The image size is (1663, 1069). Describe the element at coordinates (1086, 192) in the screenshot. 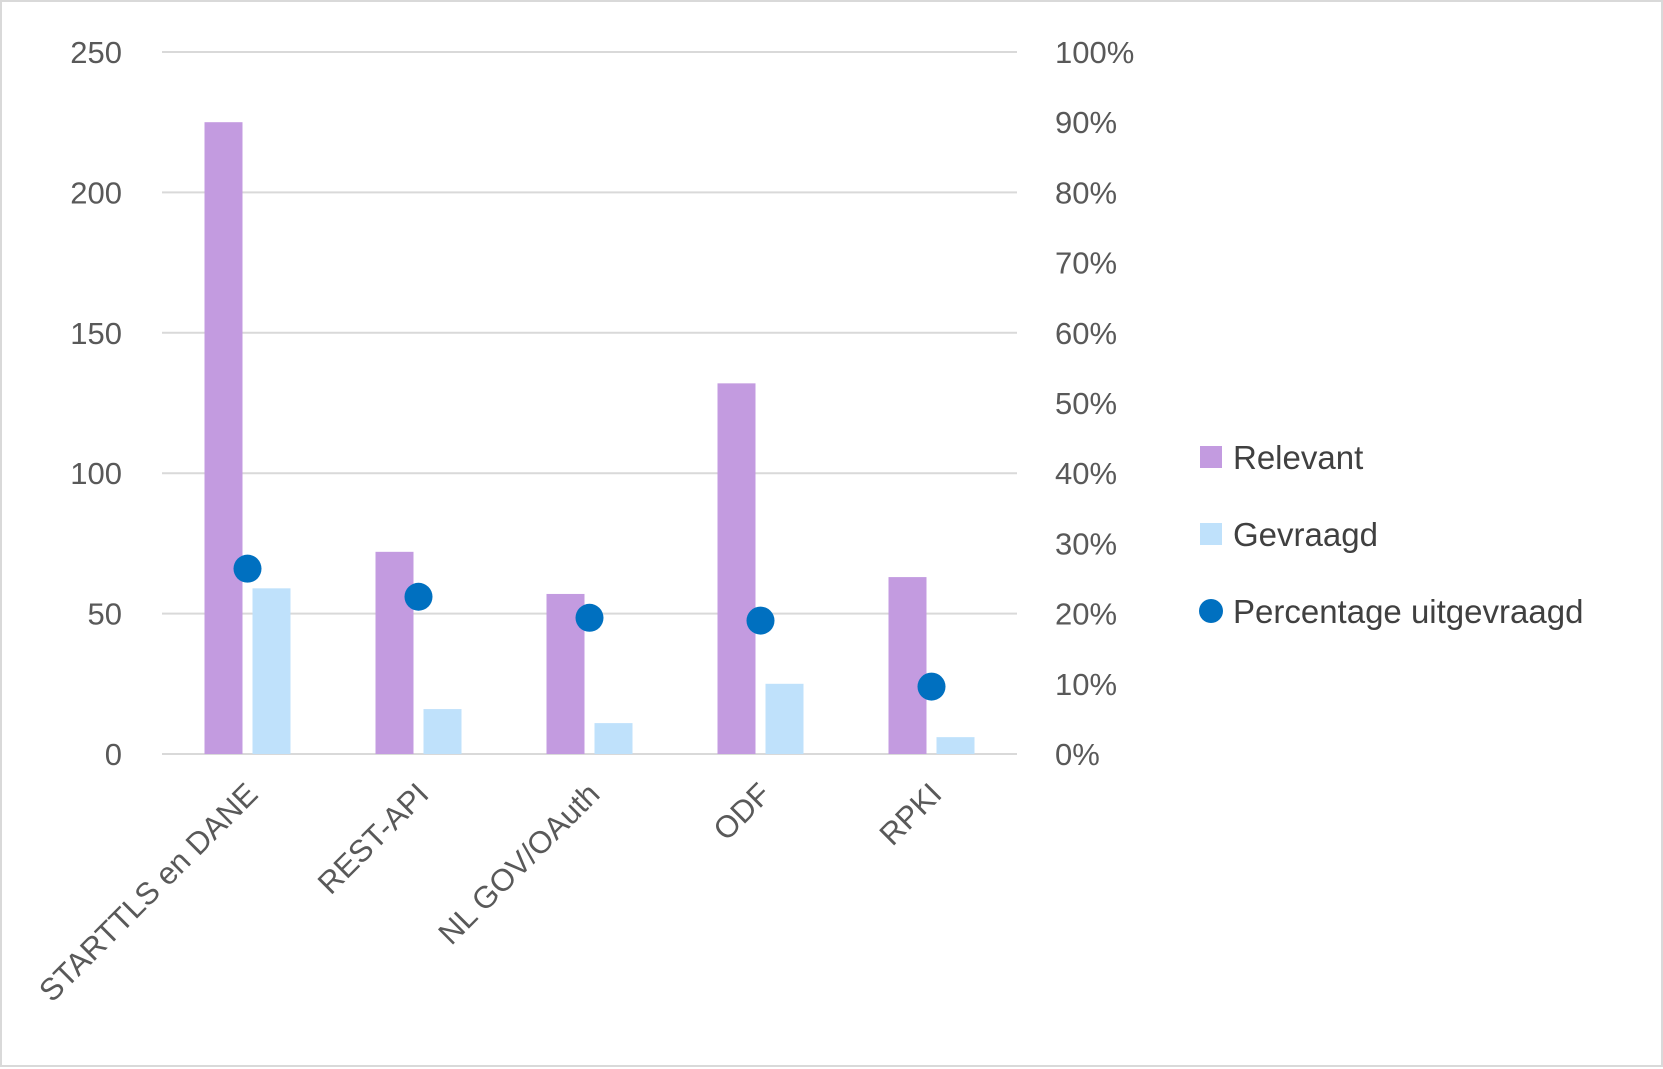

I see `right-axis-tick-label: 80%` at that location.